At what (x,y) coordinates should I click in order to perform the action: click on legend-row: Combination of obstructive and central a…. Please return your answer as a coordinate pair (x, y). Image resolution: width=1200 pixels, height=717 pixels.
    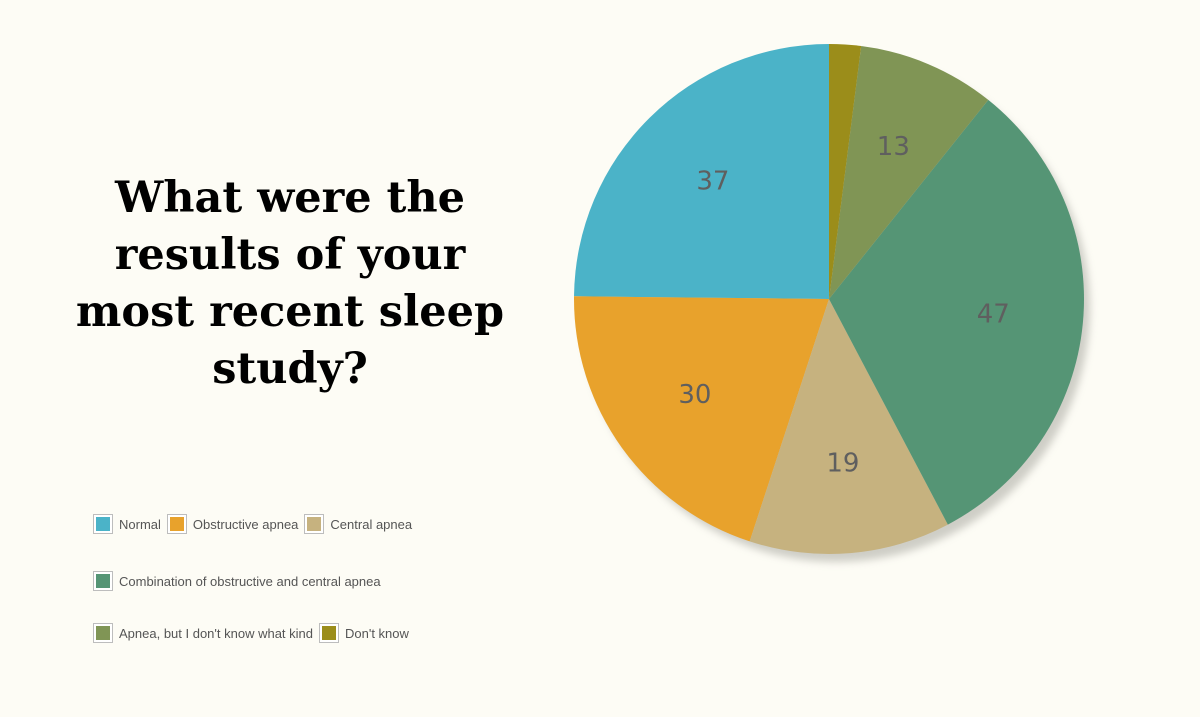
    Looking at the image, I should click on (240, 581).